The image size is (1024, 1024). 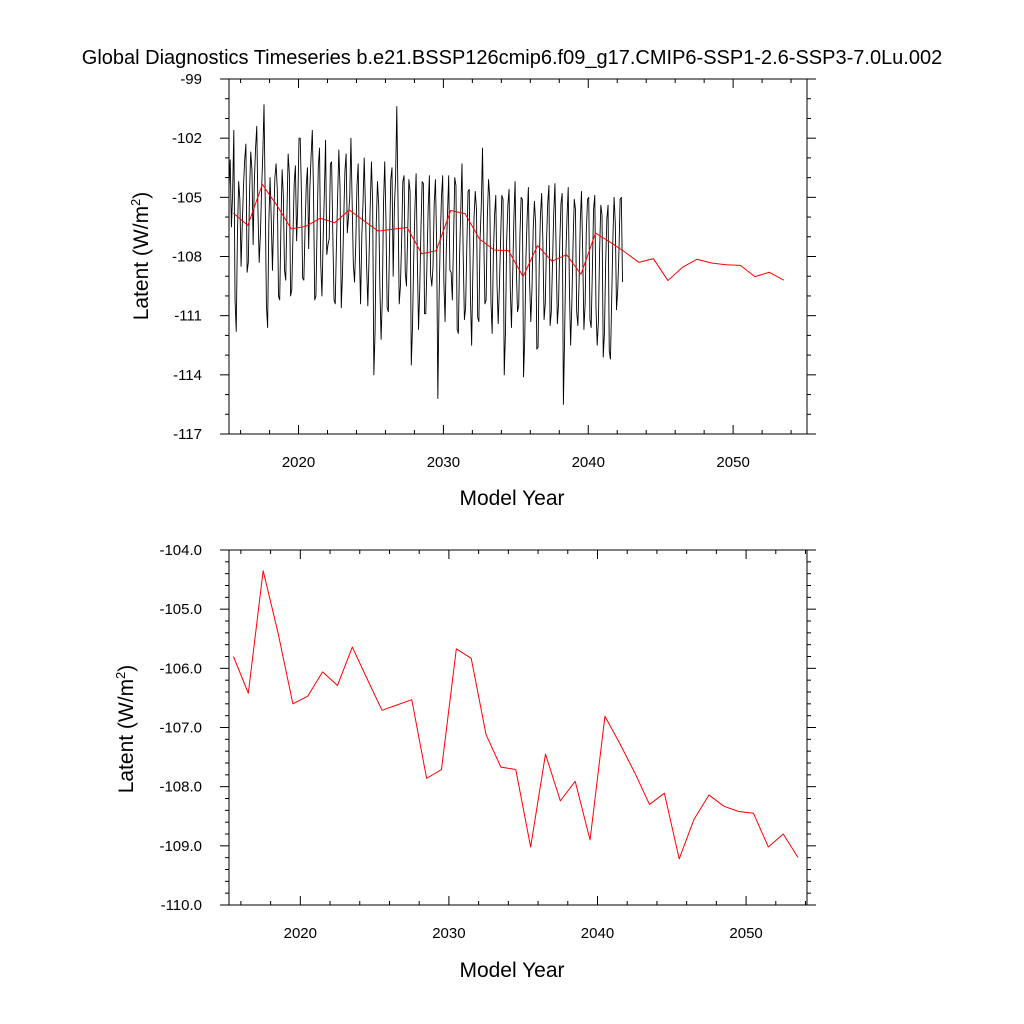 What do you see at coordinates (187, 138) in the screenshot?
I see `top-y-tick-label: -102` at bounding box center [187, 138].